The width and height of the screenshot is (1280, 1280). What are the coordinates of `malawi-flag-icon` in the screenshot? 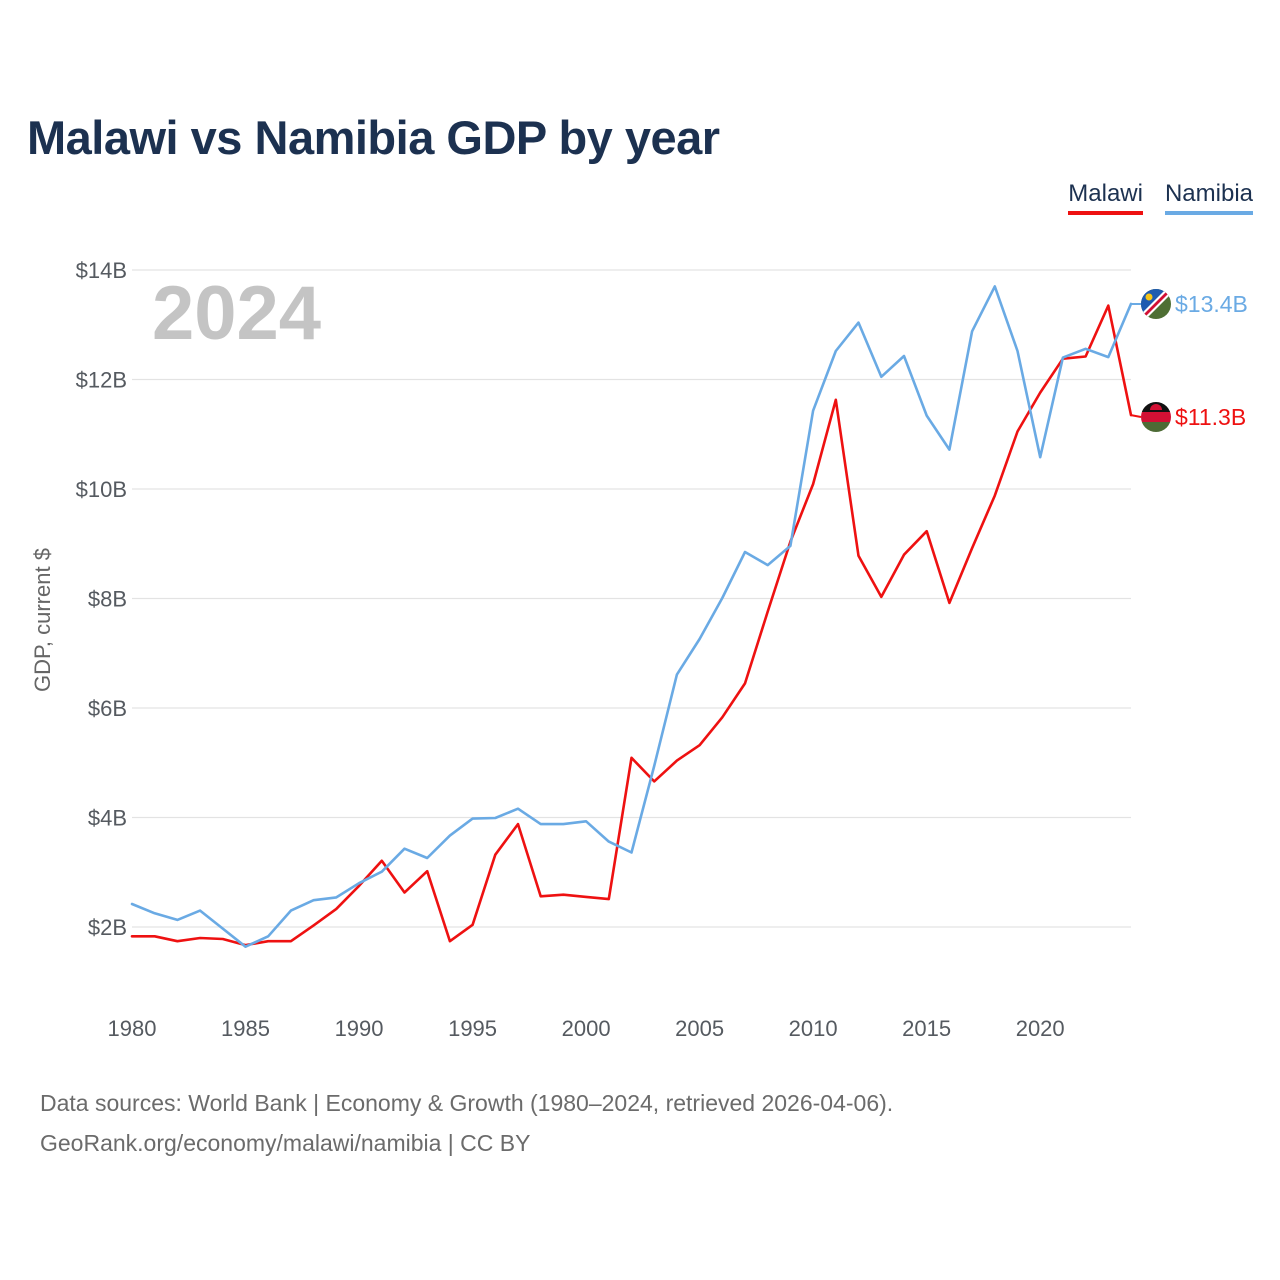 It's located at (1156, 417).